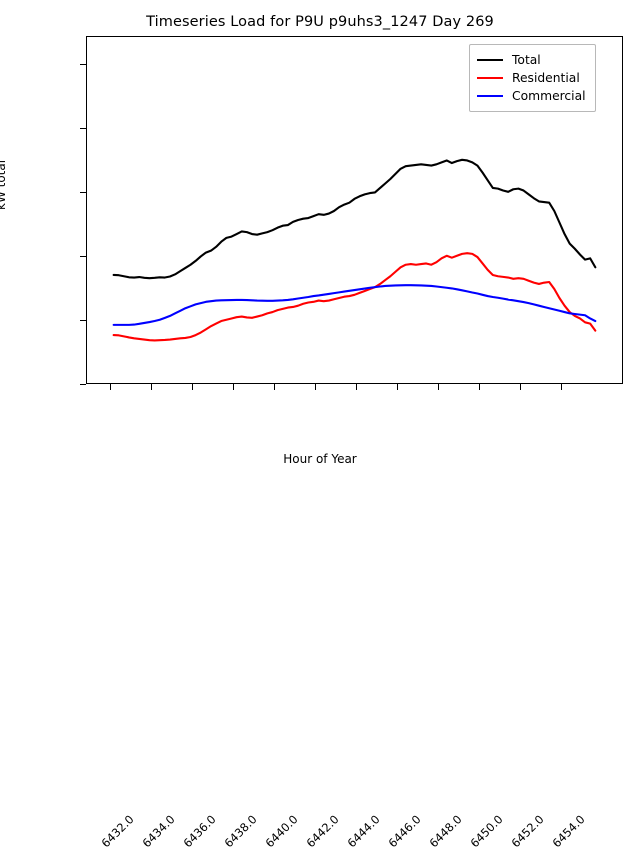 The width and height of the screenshot is (640, 850). Describe the element at coordinates (549, 96) in the screenshot. I see `legend-label: Commercial` at that location.